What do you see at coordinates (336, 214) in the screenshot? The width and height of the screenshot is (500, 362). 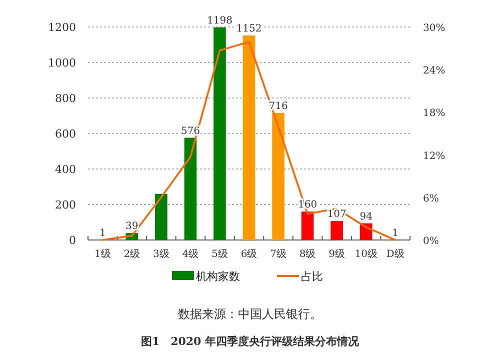 I see `data-label: 107` at bounding box center [336, 214].